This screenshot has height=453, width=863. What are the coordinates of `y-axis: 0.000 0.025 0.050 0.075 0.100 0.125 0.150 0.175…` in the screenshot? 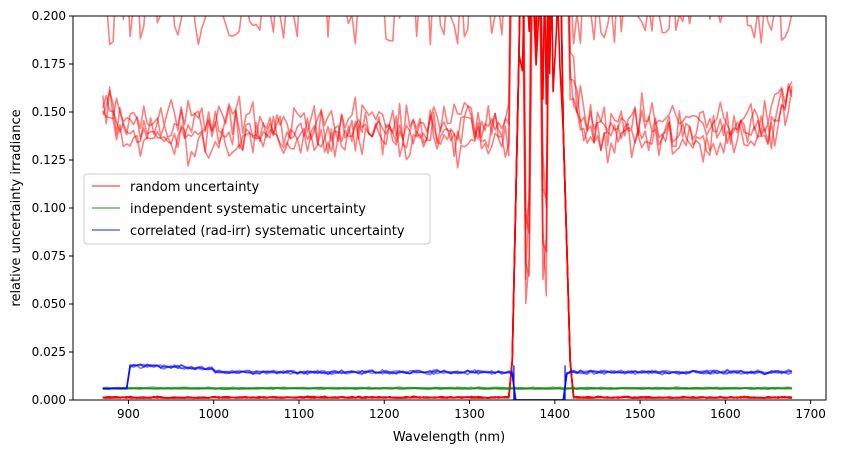 It's located at (52, 208).